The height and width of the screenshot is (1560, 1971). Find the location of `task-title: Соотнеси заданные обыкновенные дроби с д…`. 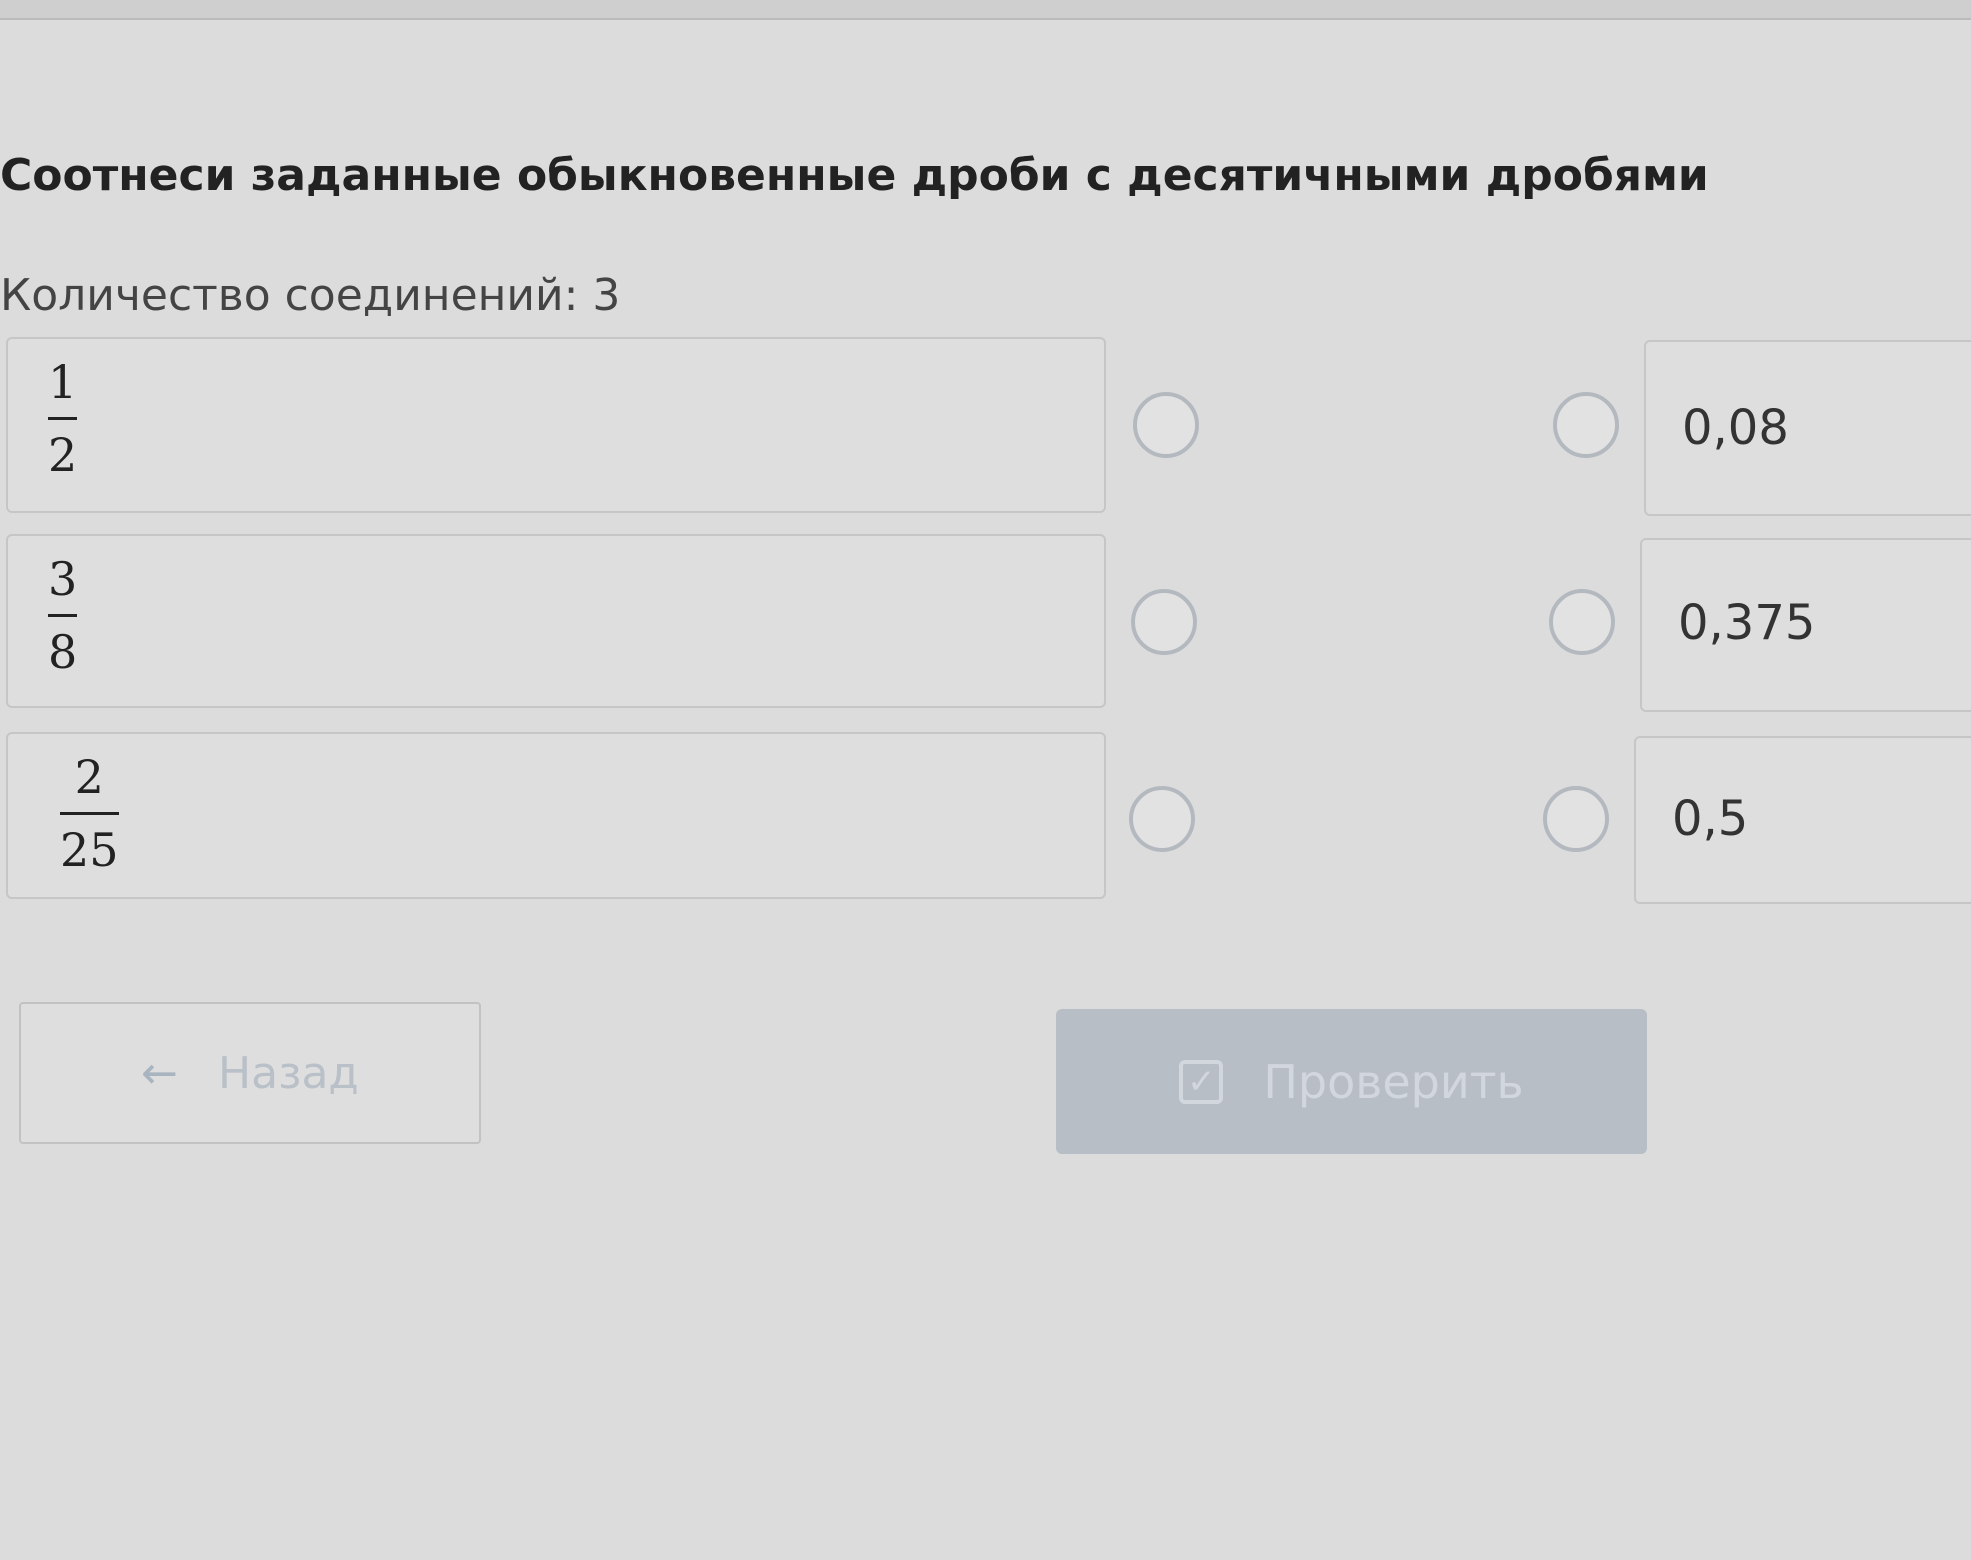

task-title: Соотнеси заданные обыкновенные дроби с д… is located at coordinates (854, 175).